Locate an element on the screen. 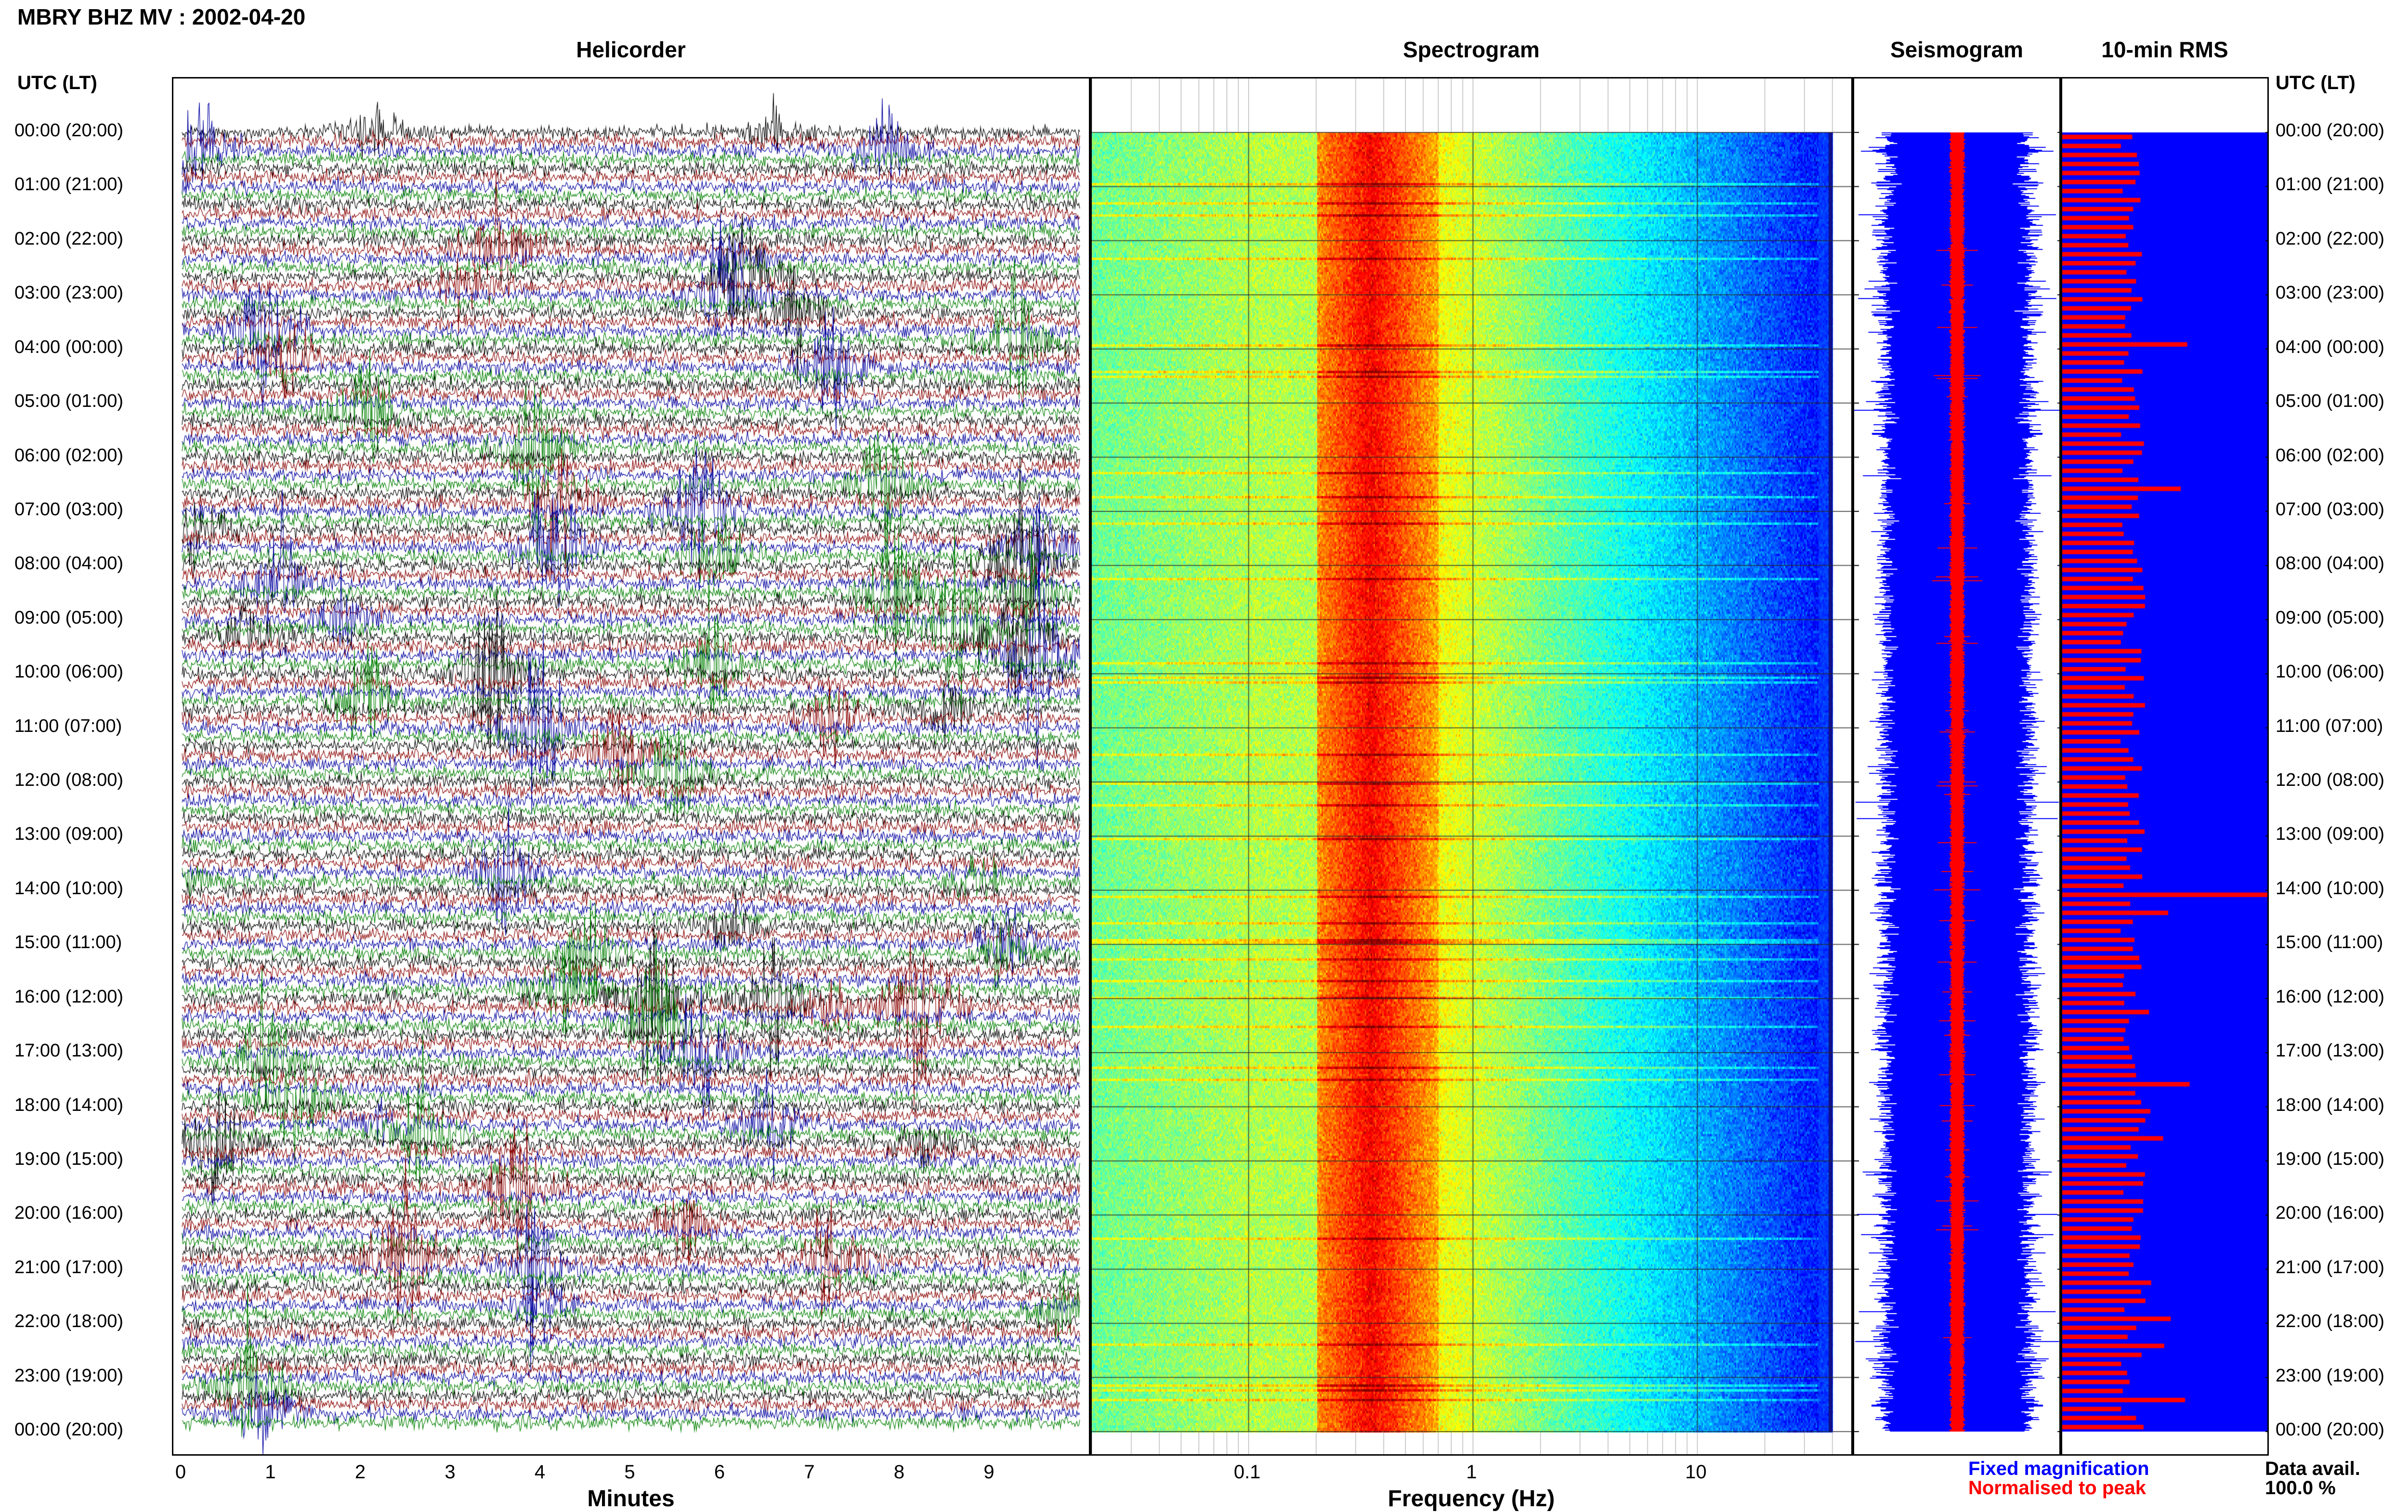 Image resolution: width=2408 pixels, height=1512 pixels. x-tick-label: 9 is located at coordinates (989, 1472).